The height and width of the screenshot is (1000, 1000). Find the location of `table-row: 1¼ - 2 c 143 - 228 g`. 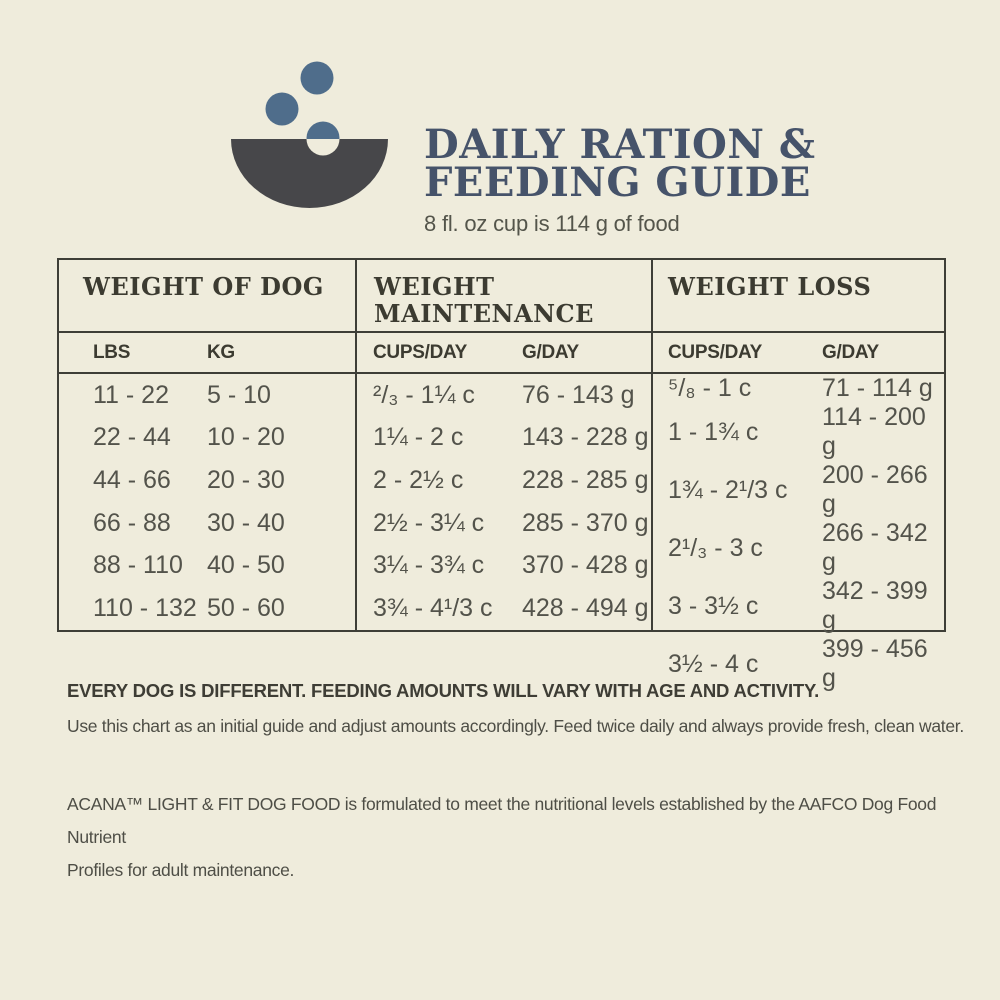

table-row: 1¼ - 2 c 143 - 228 g is located at coordinates (504, 438).